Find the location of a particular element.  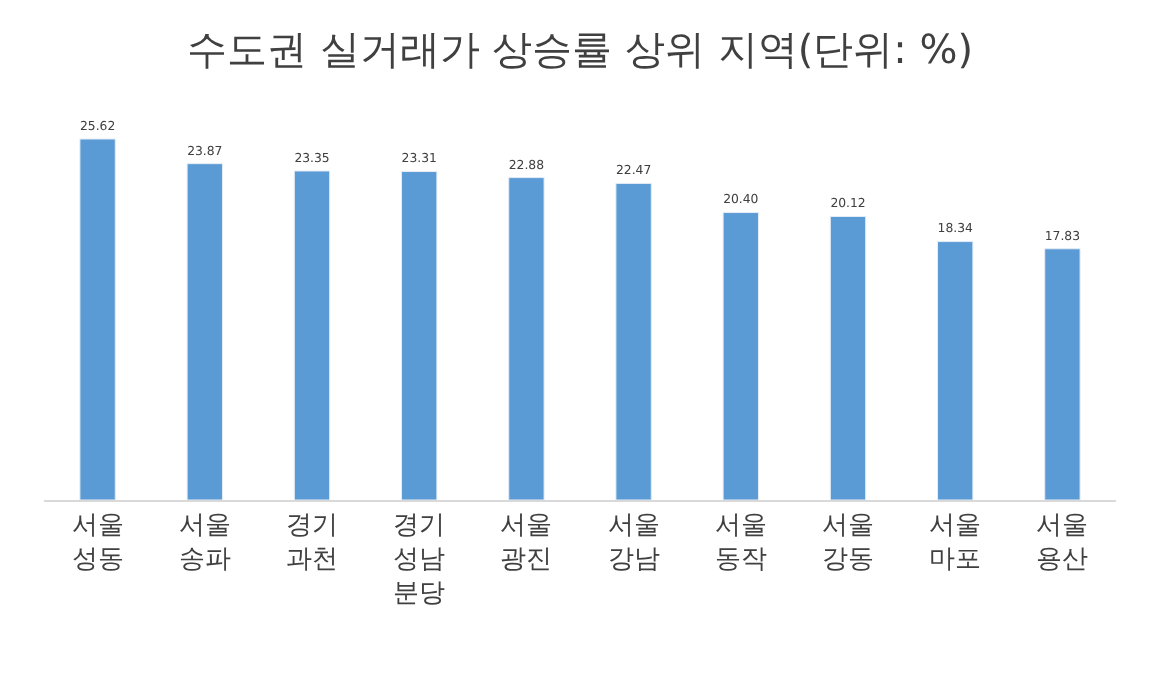

x-tick-label: 서울 성동 is located at coordinates (97, 543).